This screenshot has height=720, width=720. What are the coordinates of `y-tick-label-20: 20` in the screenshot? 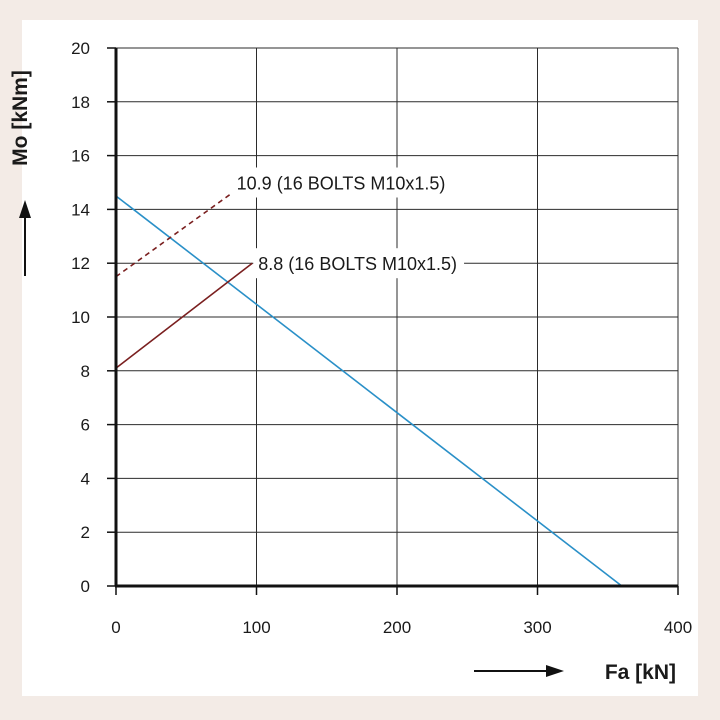 It's located at (80, 48).